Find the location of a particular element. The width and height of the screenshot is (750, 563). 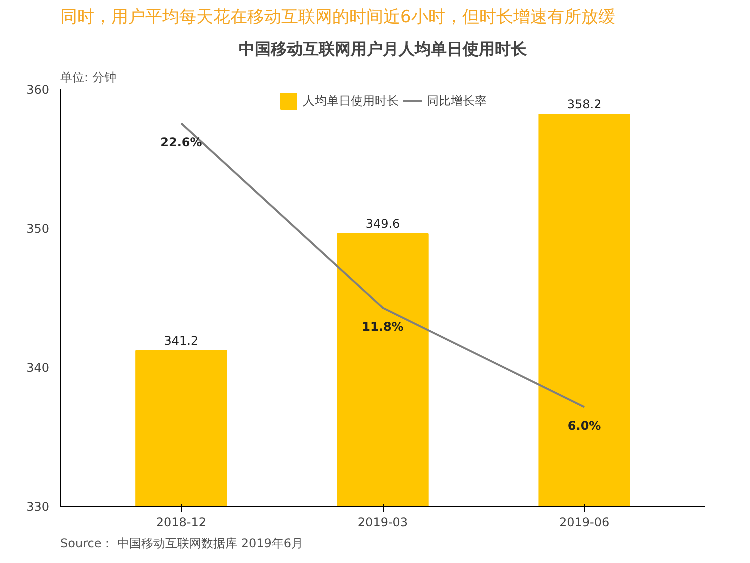

legend-label: 人均单日使用时长 is located at coordinates (351, 101).